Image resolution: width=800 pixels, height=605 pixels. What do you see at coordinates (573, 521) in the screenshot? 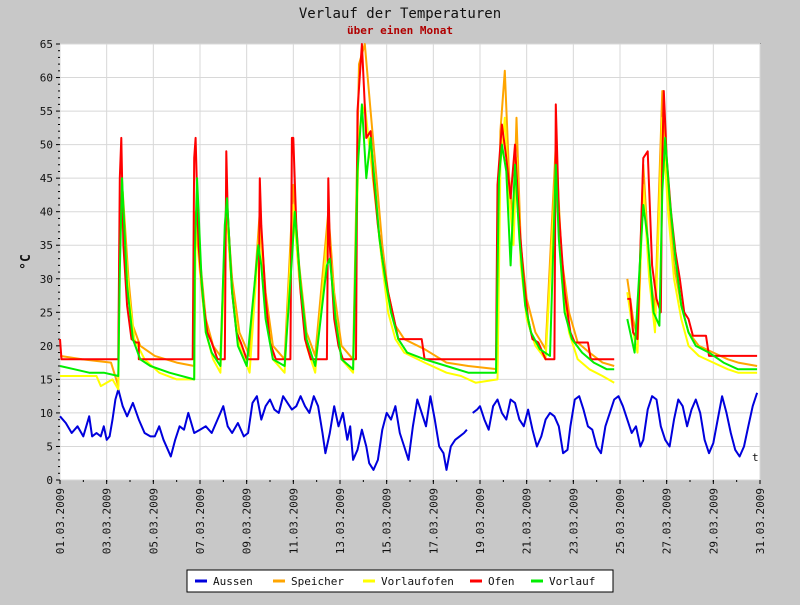
I see `x-tick-label: 23.03.2009` at bounding box center [573, 521].